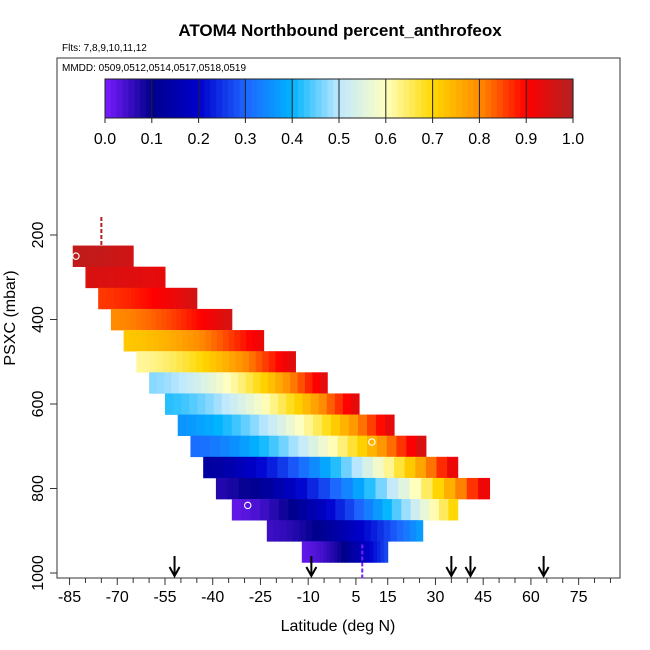 The image size is (650, 650). What do you see at coordinates (292, 139) in the screenshot?
I see `colorbar-tick-label: 0.4` at bounding box center [292, 139].